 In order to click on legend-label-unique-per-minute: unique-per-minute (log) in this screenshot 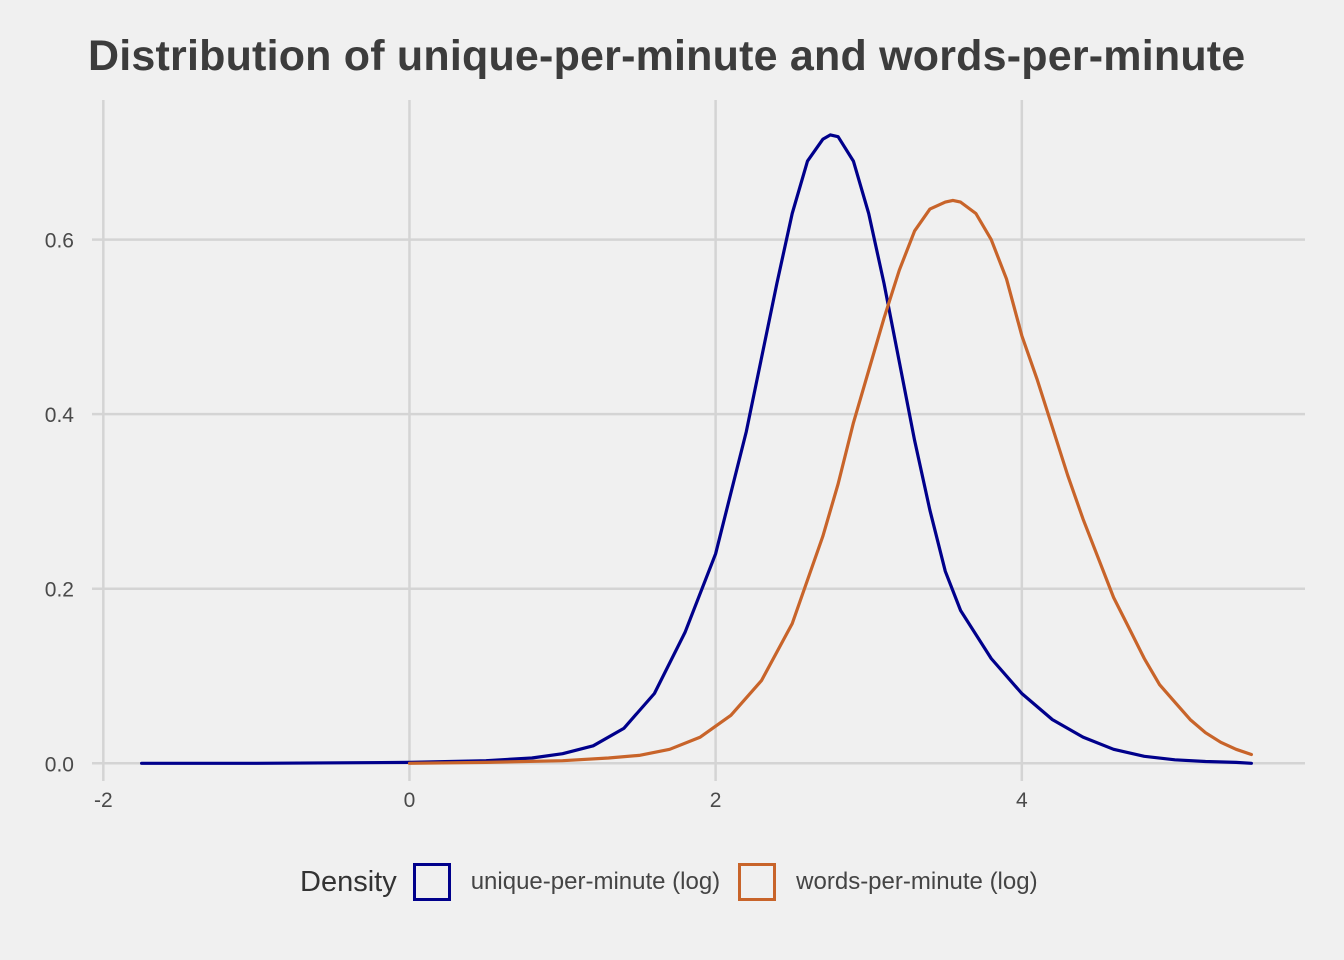, I will do `click(595, 881)`.